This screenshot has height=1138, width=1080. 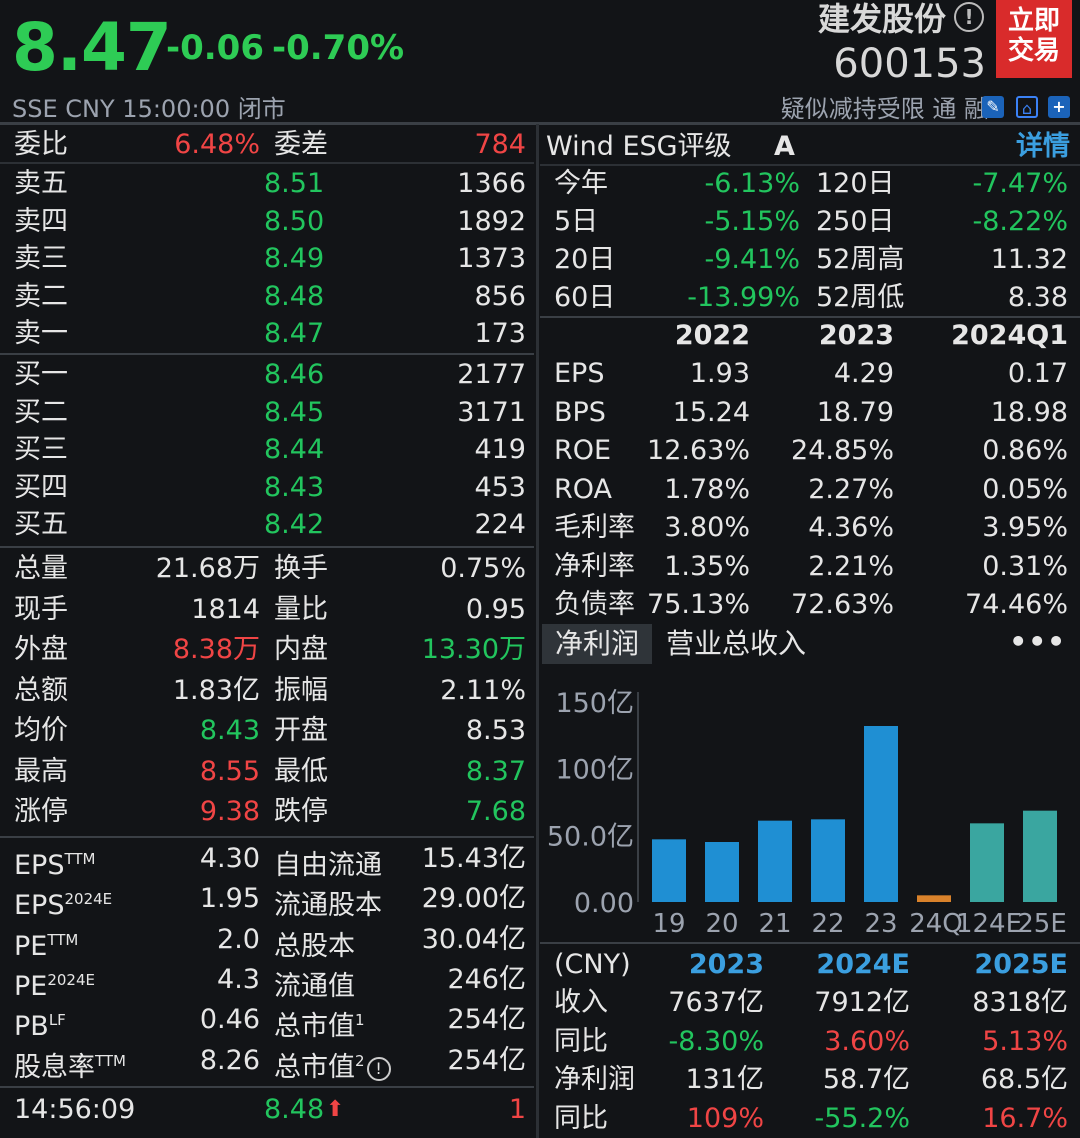 What do you see at coordinates (867, 1041) in the screenshot?
I see `forecast-value: 3.60%` at bounding box center [867, 1041].